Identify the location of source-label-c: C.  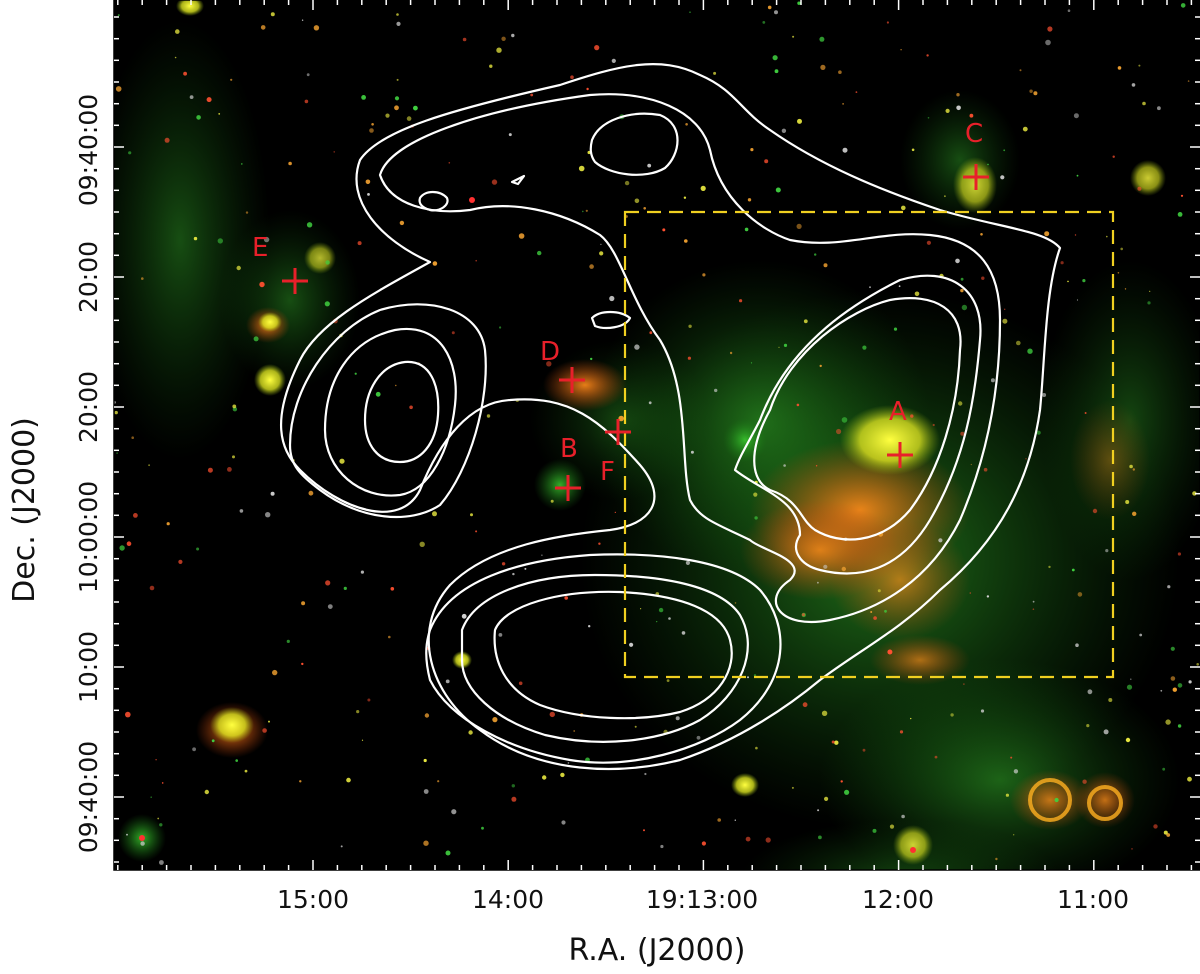
(974, 134).